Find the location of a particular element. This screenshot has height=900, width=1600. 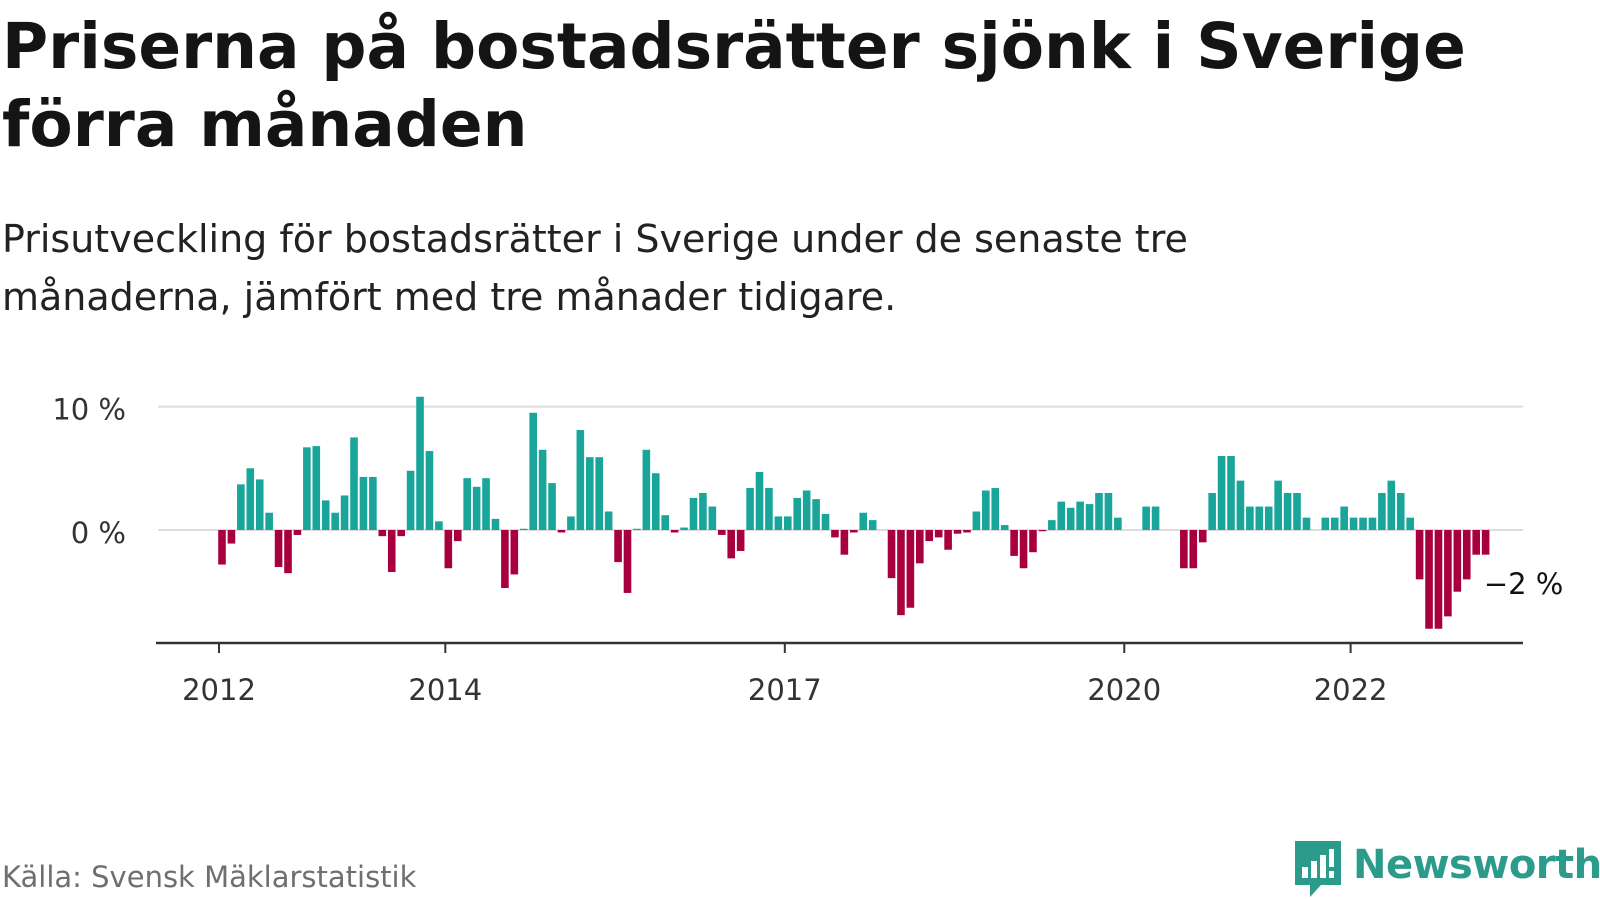

x-tick-label: 2014 is located at coordinates (445, 690).